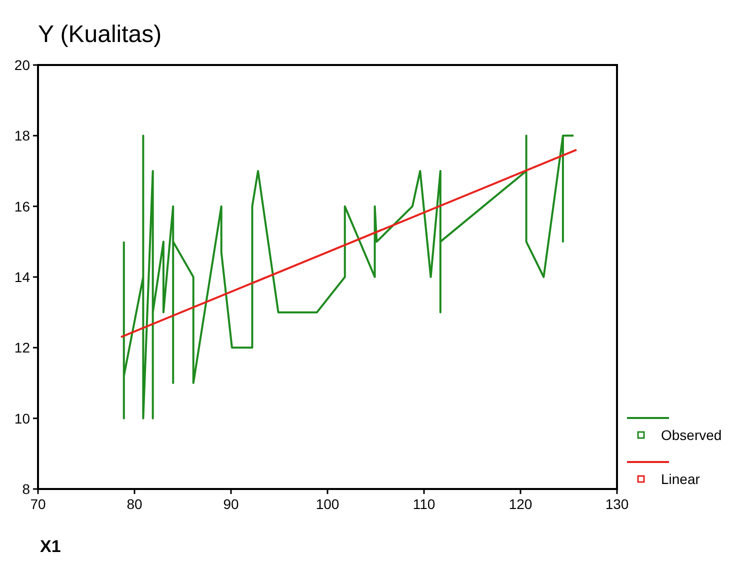 Image resolution: width=738 pixels, height=576 pixels. Describe the element at coordinates (50, 546) in the screenshot. I see `x-axis-title: X1` at that location.